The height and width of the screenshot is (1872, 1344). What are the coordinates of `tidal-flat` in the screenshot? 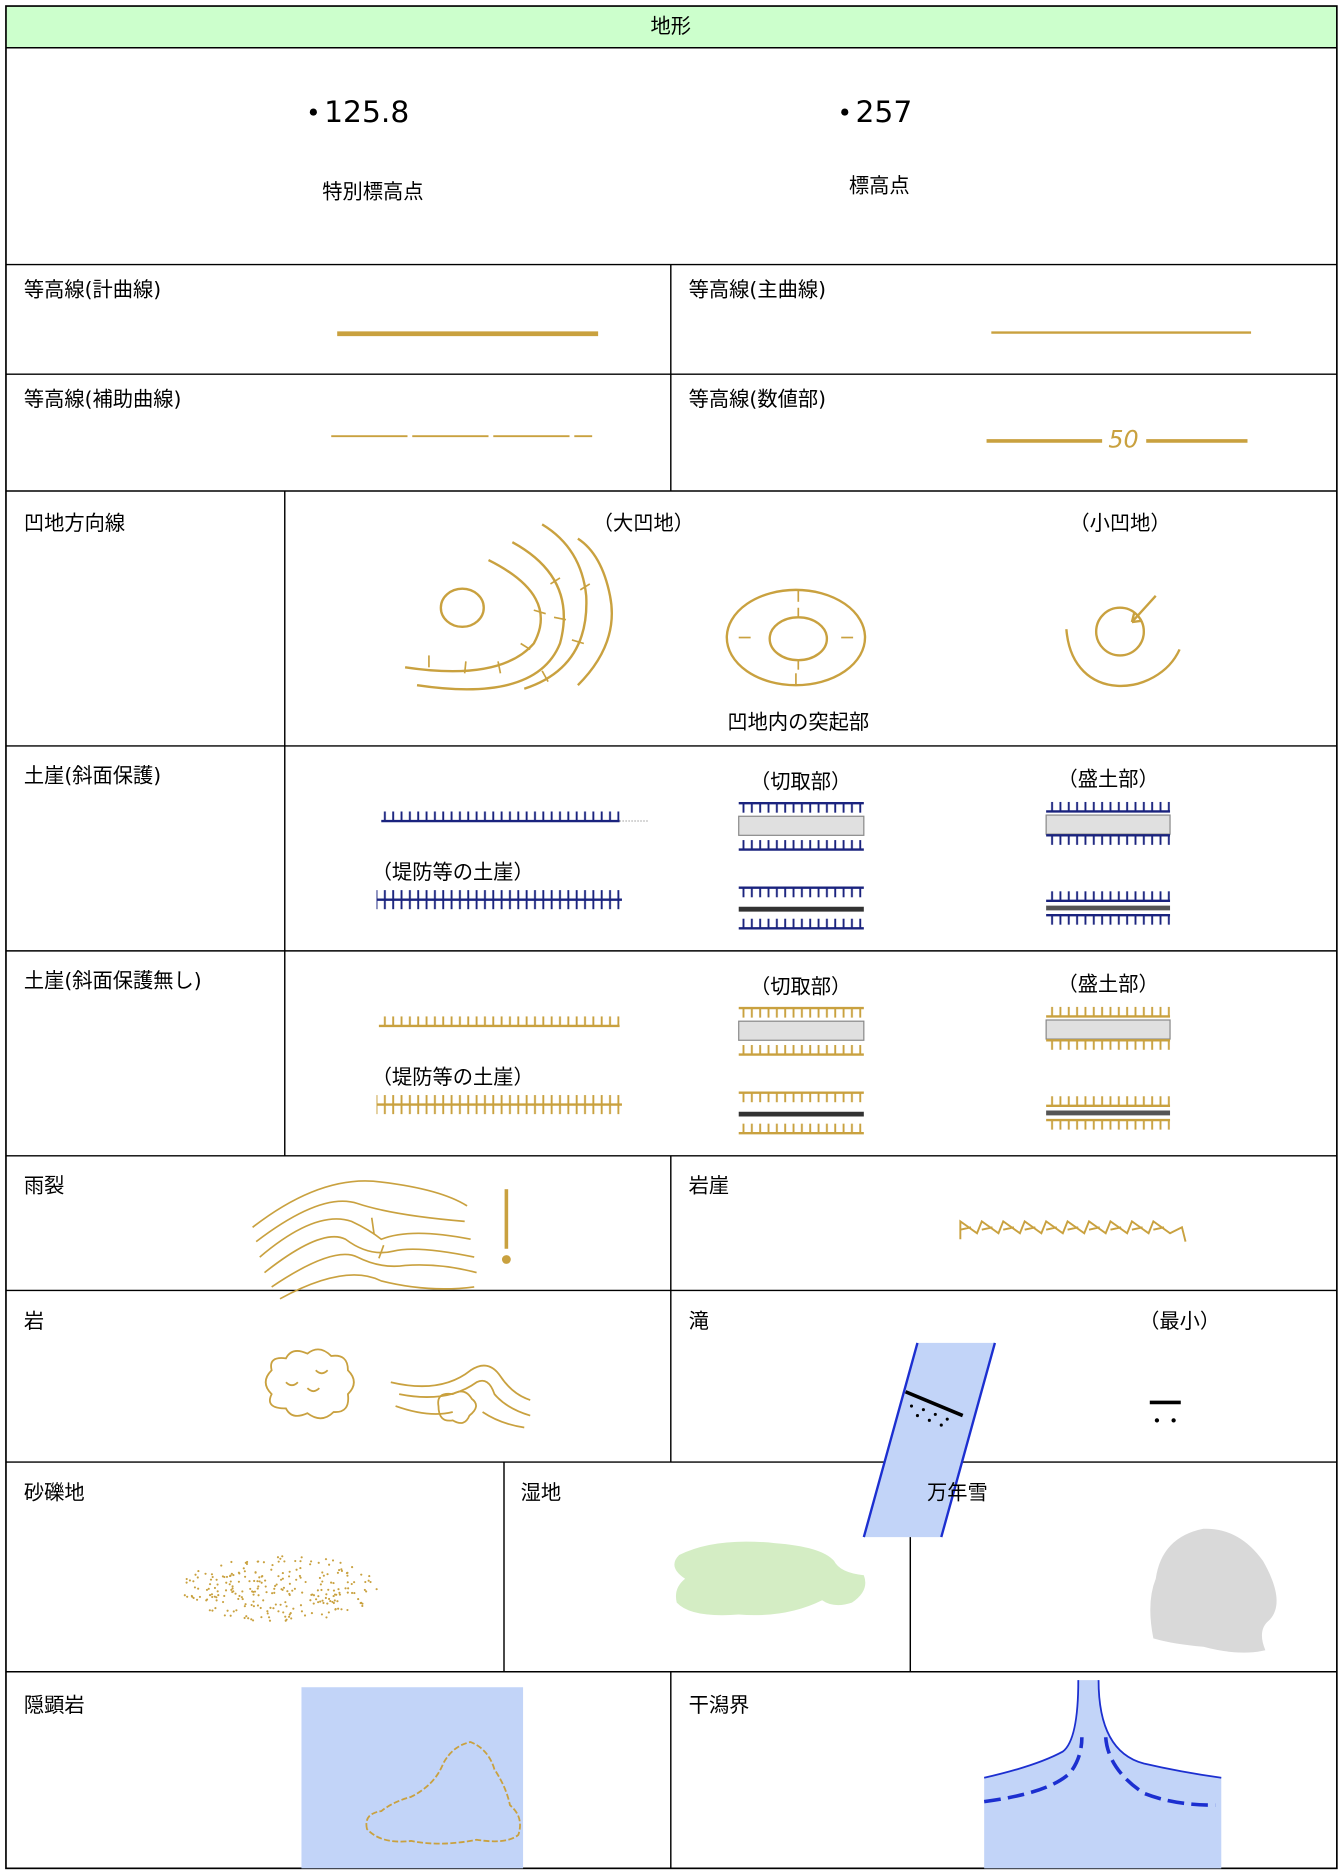 It's located at (1102, 1774).